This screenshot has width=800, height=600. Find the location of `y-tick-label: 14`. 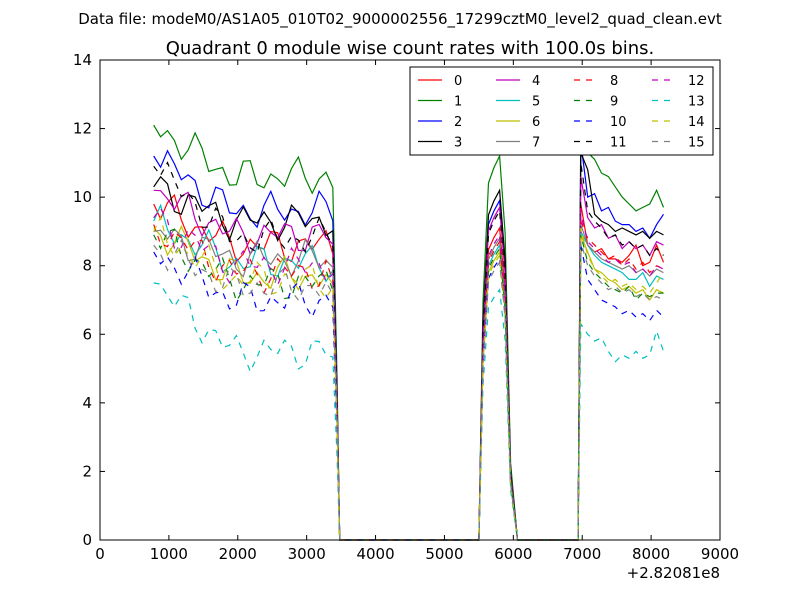

y-tick-label: 14 is located at coordinates (82, 60).